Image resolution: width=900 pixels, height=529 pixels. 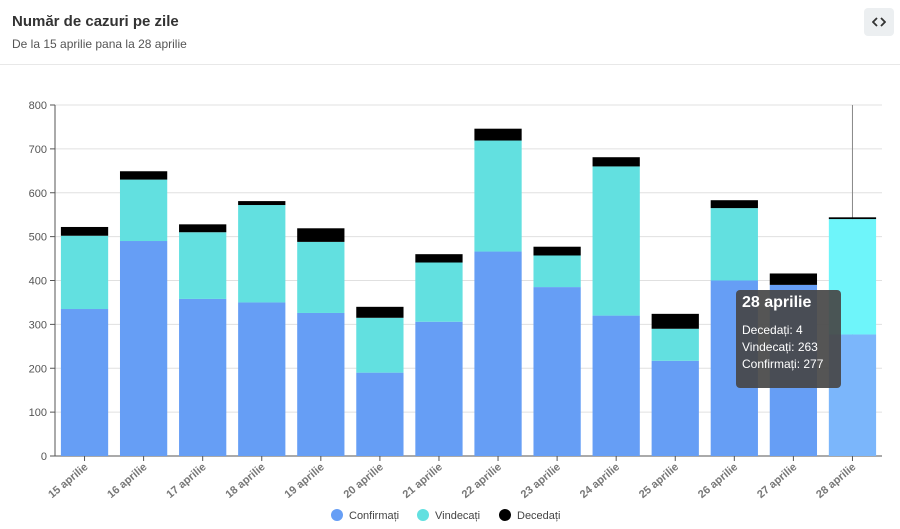 I want to click on legend-label-vindecati: Vindecați, so click(x=457, y=516).